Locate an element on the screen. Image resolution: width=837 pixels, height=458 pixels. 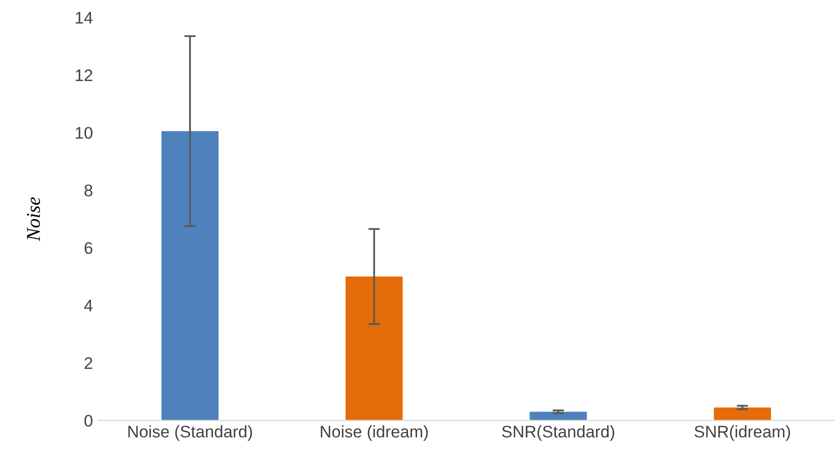
x-tick-label: Noise (Standard) is located at coordinates (190, 433).